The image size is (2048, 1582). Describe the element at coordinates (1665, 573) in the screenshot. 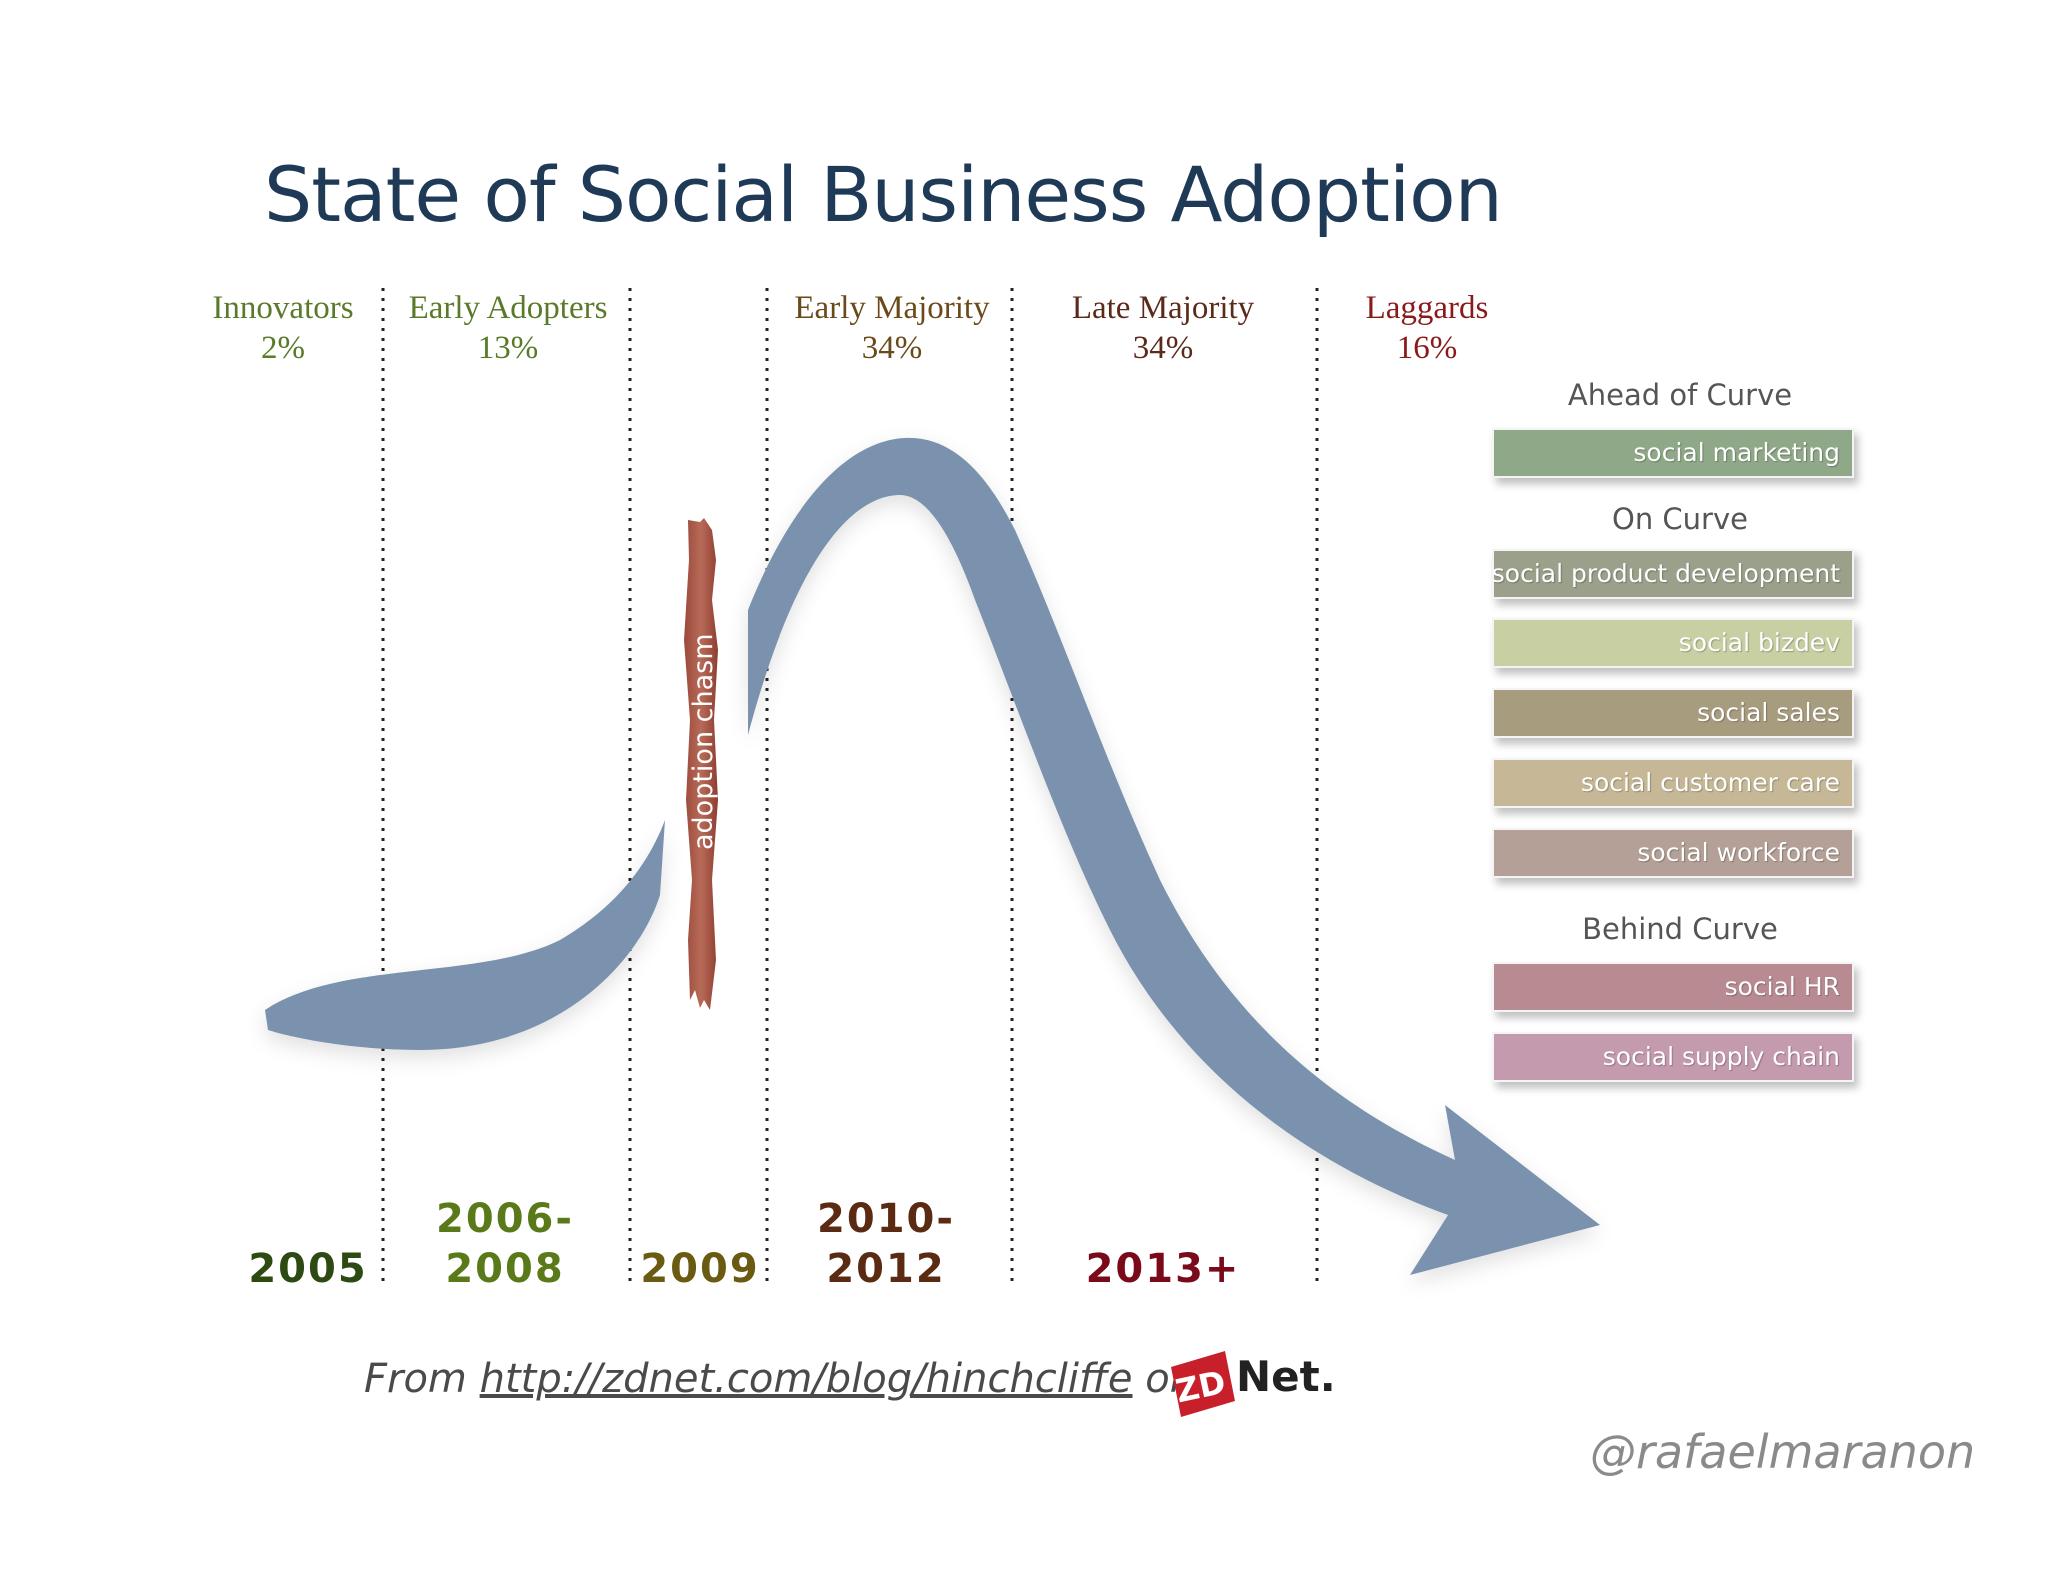

I see `function-label: social product development` at that location.